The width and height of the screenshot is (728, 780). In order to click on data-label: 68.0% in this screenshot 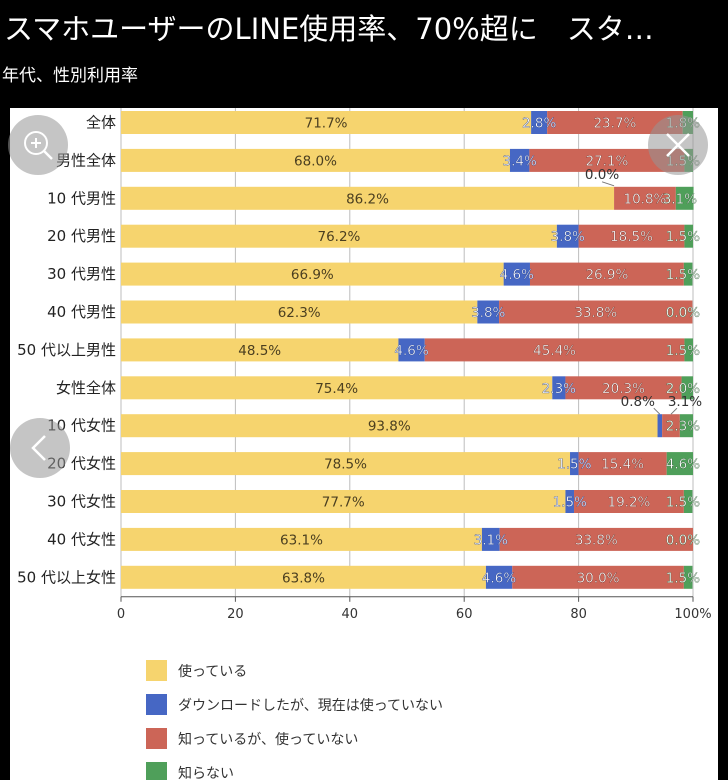, I will do `click(315, 161)`.